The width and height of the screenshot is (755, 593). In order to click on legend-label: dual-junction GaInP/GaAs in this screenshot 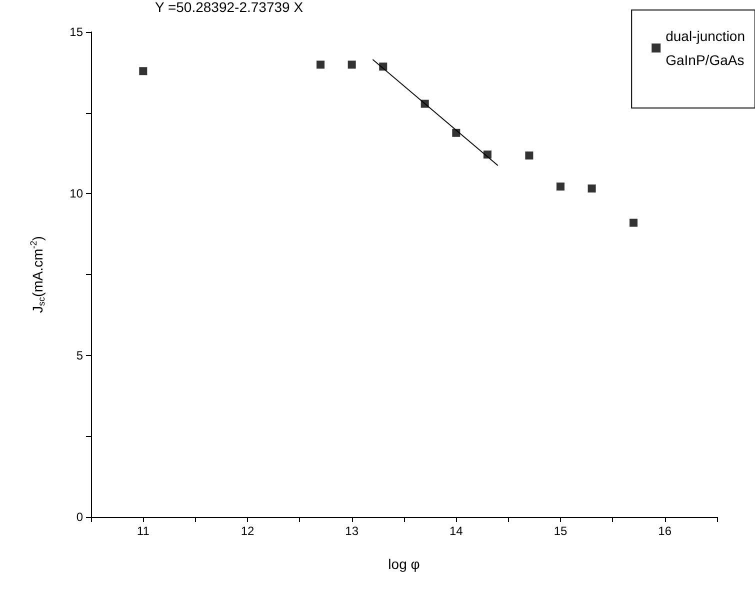, I will do `click(706, 48)`.